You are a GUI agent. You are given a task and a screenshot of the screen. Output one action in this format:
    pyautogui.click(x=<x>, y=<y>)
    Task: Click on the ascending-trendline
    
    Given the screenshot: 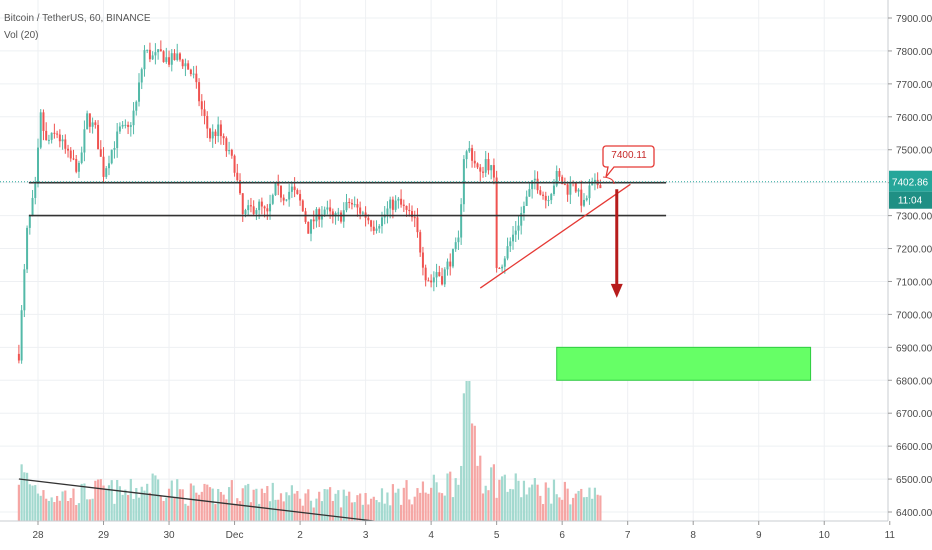 What is the action you would take?
    pyautogui.click(x=555, y=236)
    